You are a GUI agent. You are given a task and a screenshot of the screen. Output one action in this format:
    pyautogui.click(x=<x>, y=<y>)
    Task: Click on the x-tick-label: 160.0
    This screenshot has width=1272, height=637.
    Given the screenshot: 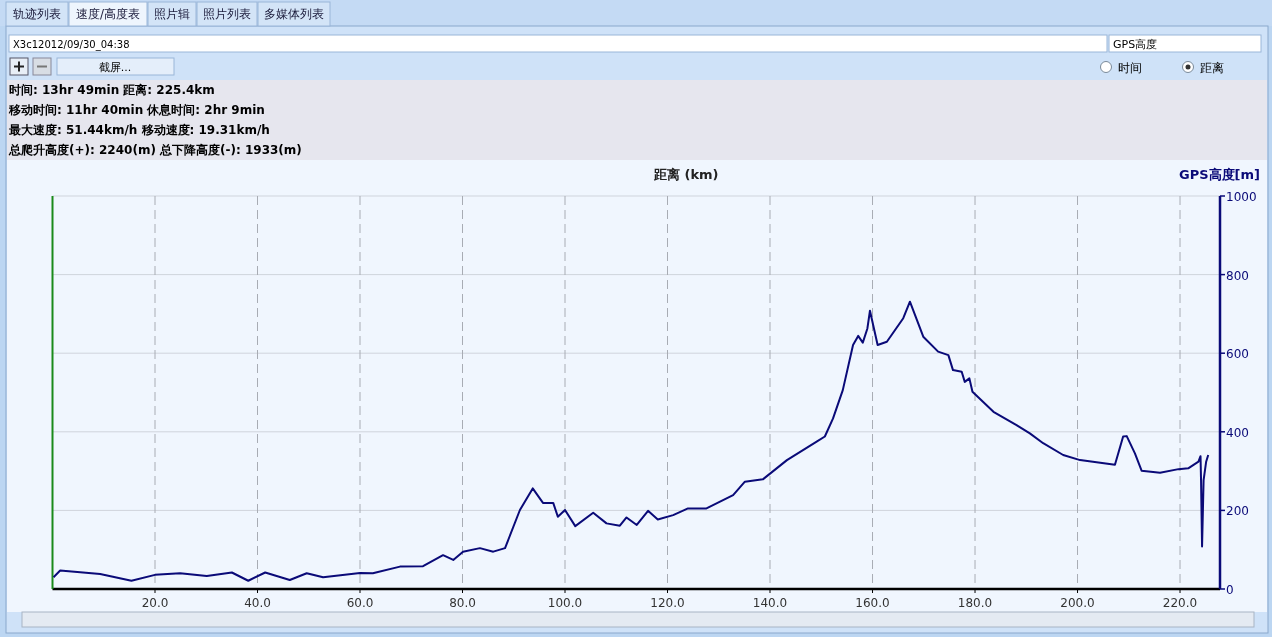 What is the action you would take?
    pyautogui.click(x=872, y=603)
    